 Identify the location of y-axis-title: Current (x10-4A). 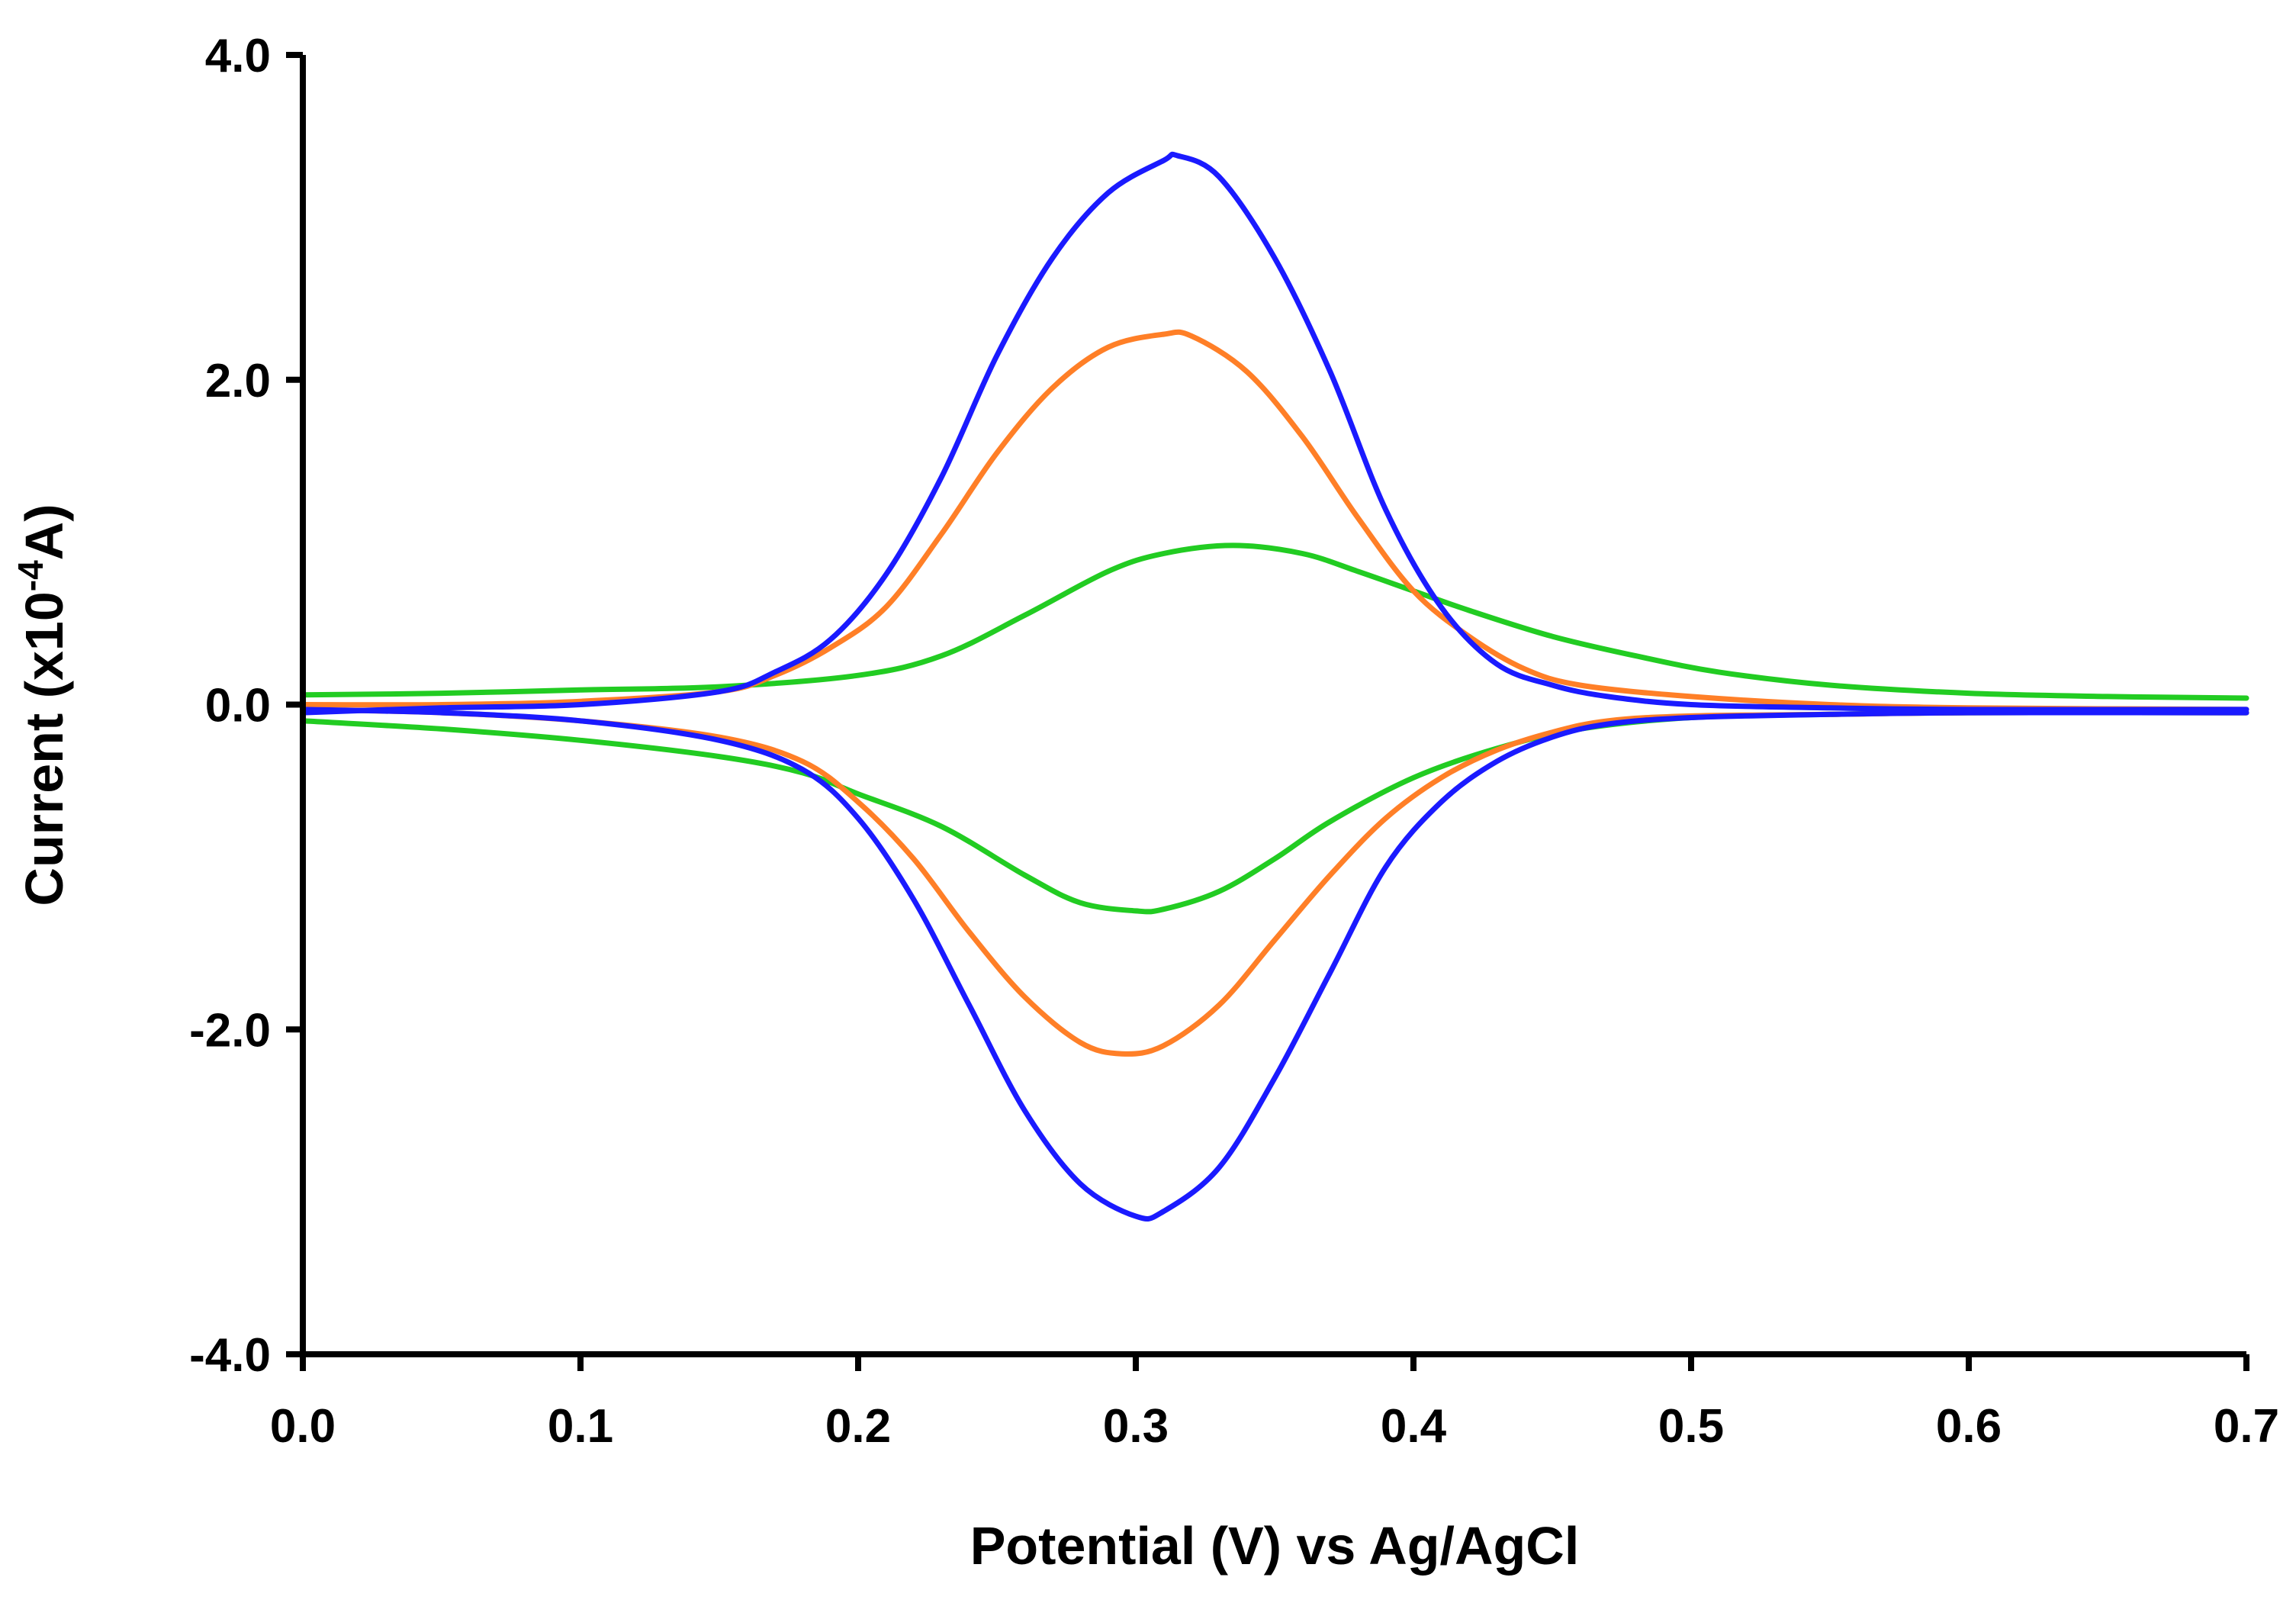
(43, 705).